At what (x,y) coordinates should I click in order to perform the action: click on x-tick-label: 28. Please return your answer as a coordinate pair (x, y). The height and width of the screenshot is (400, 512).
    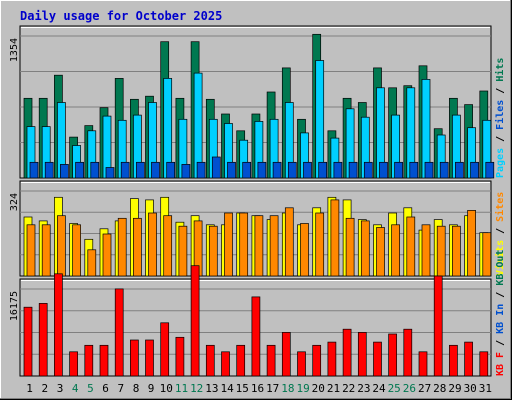
    Looking at the image, I should click on (439, 388).